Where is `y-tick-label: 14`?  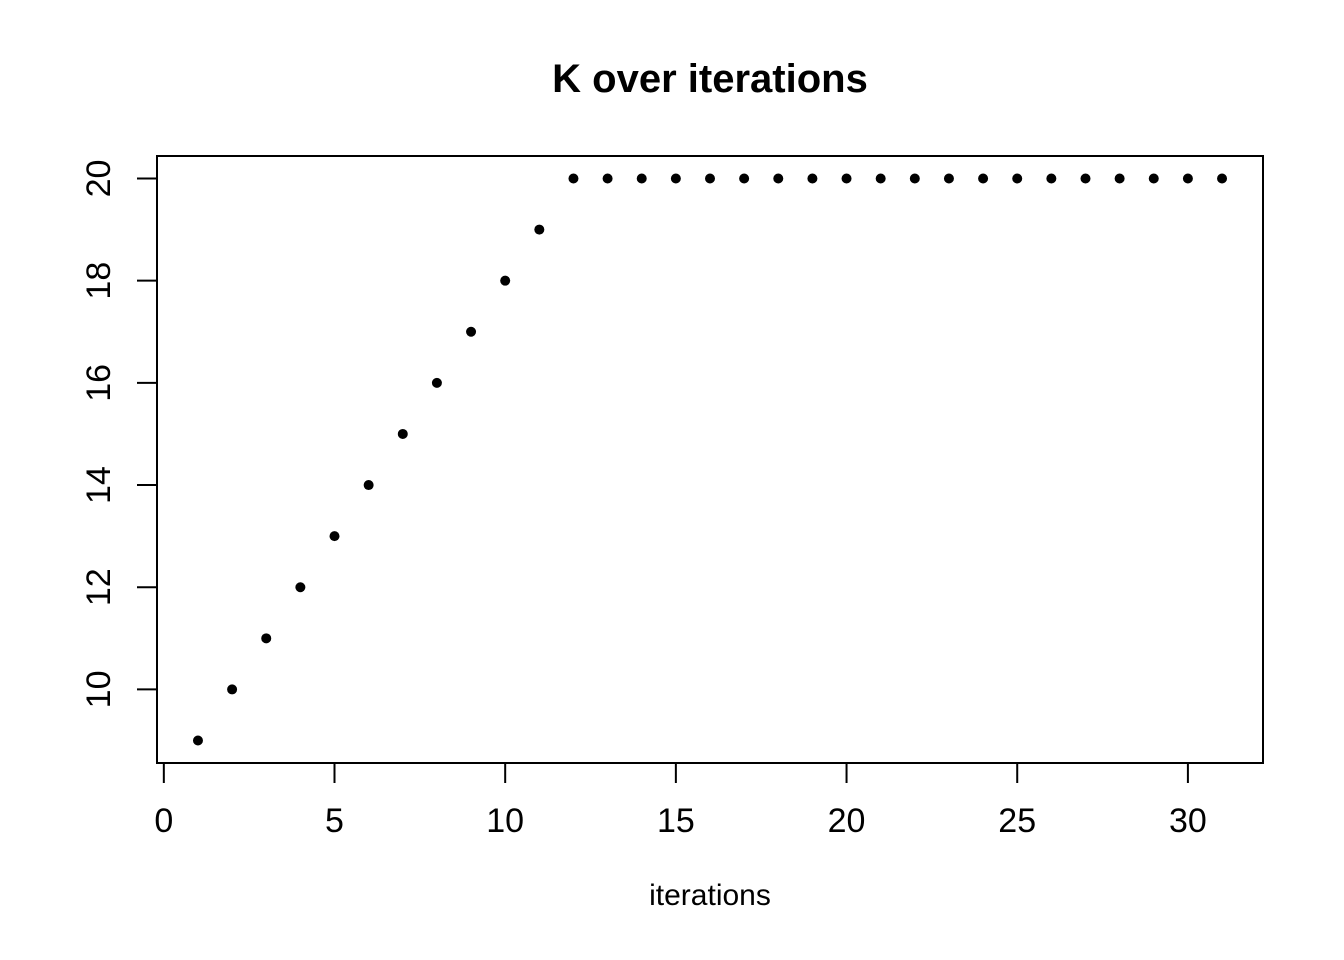
y-tick-label: 14 is located at coordinates (99, 485).